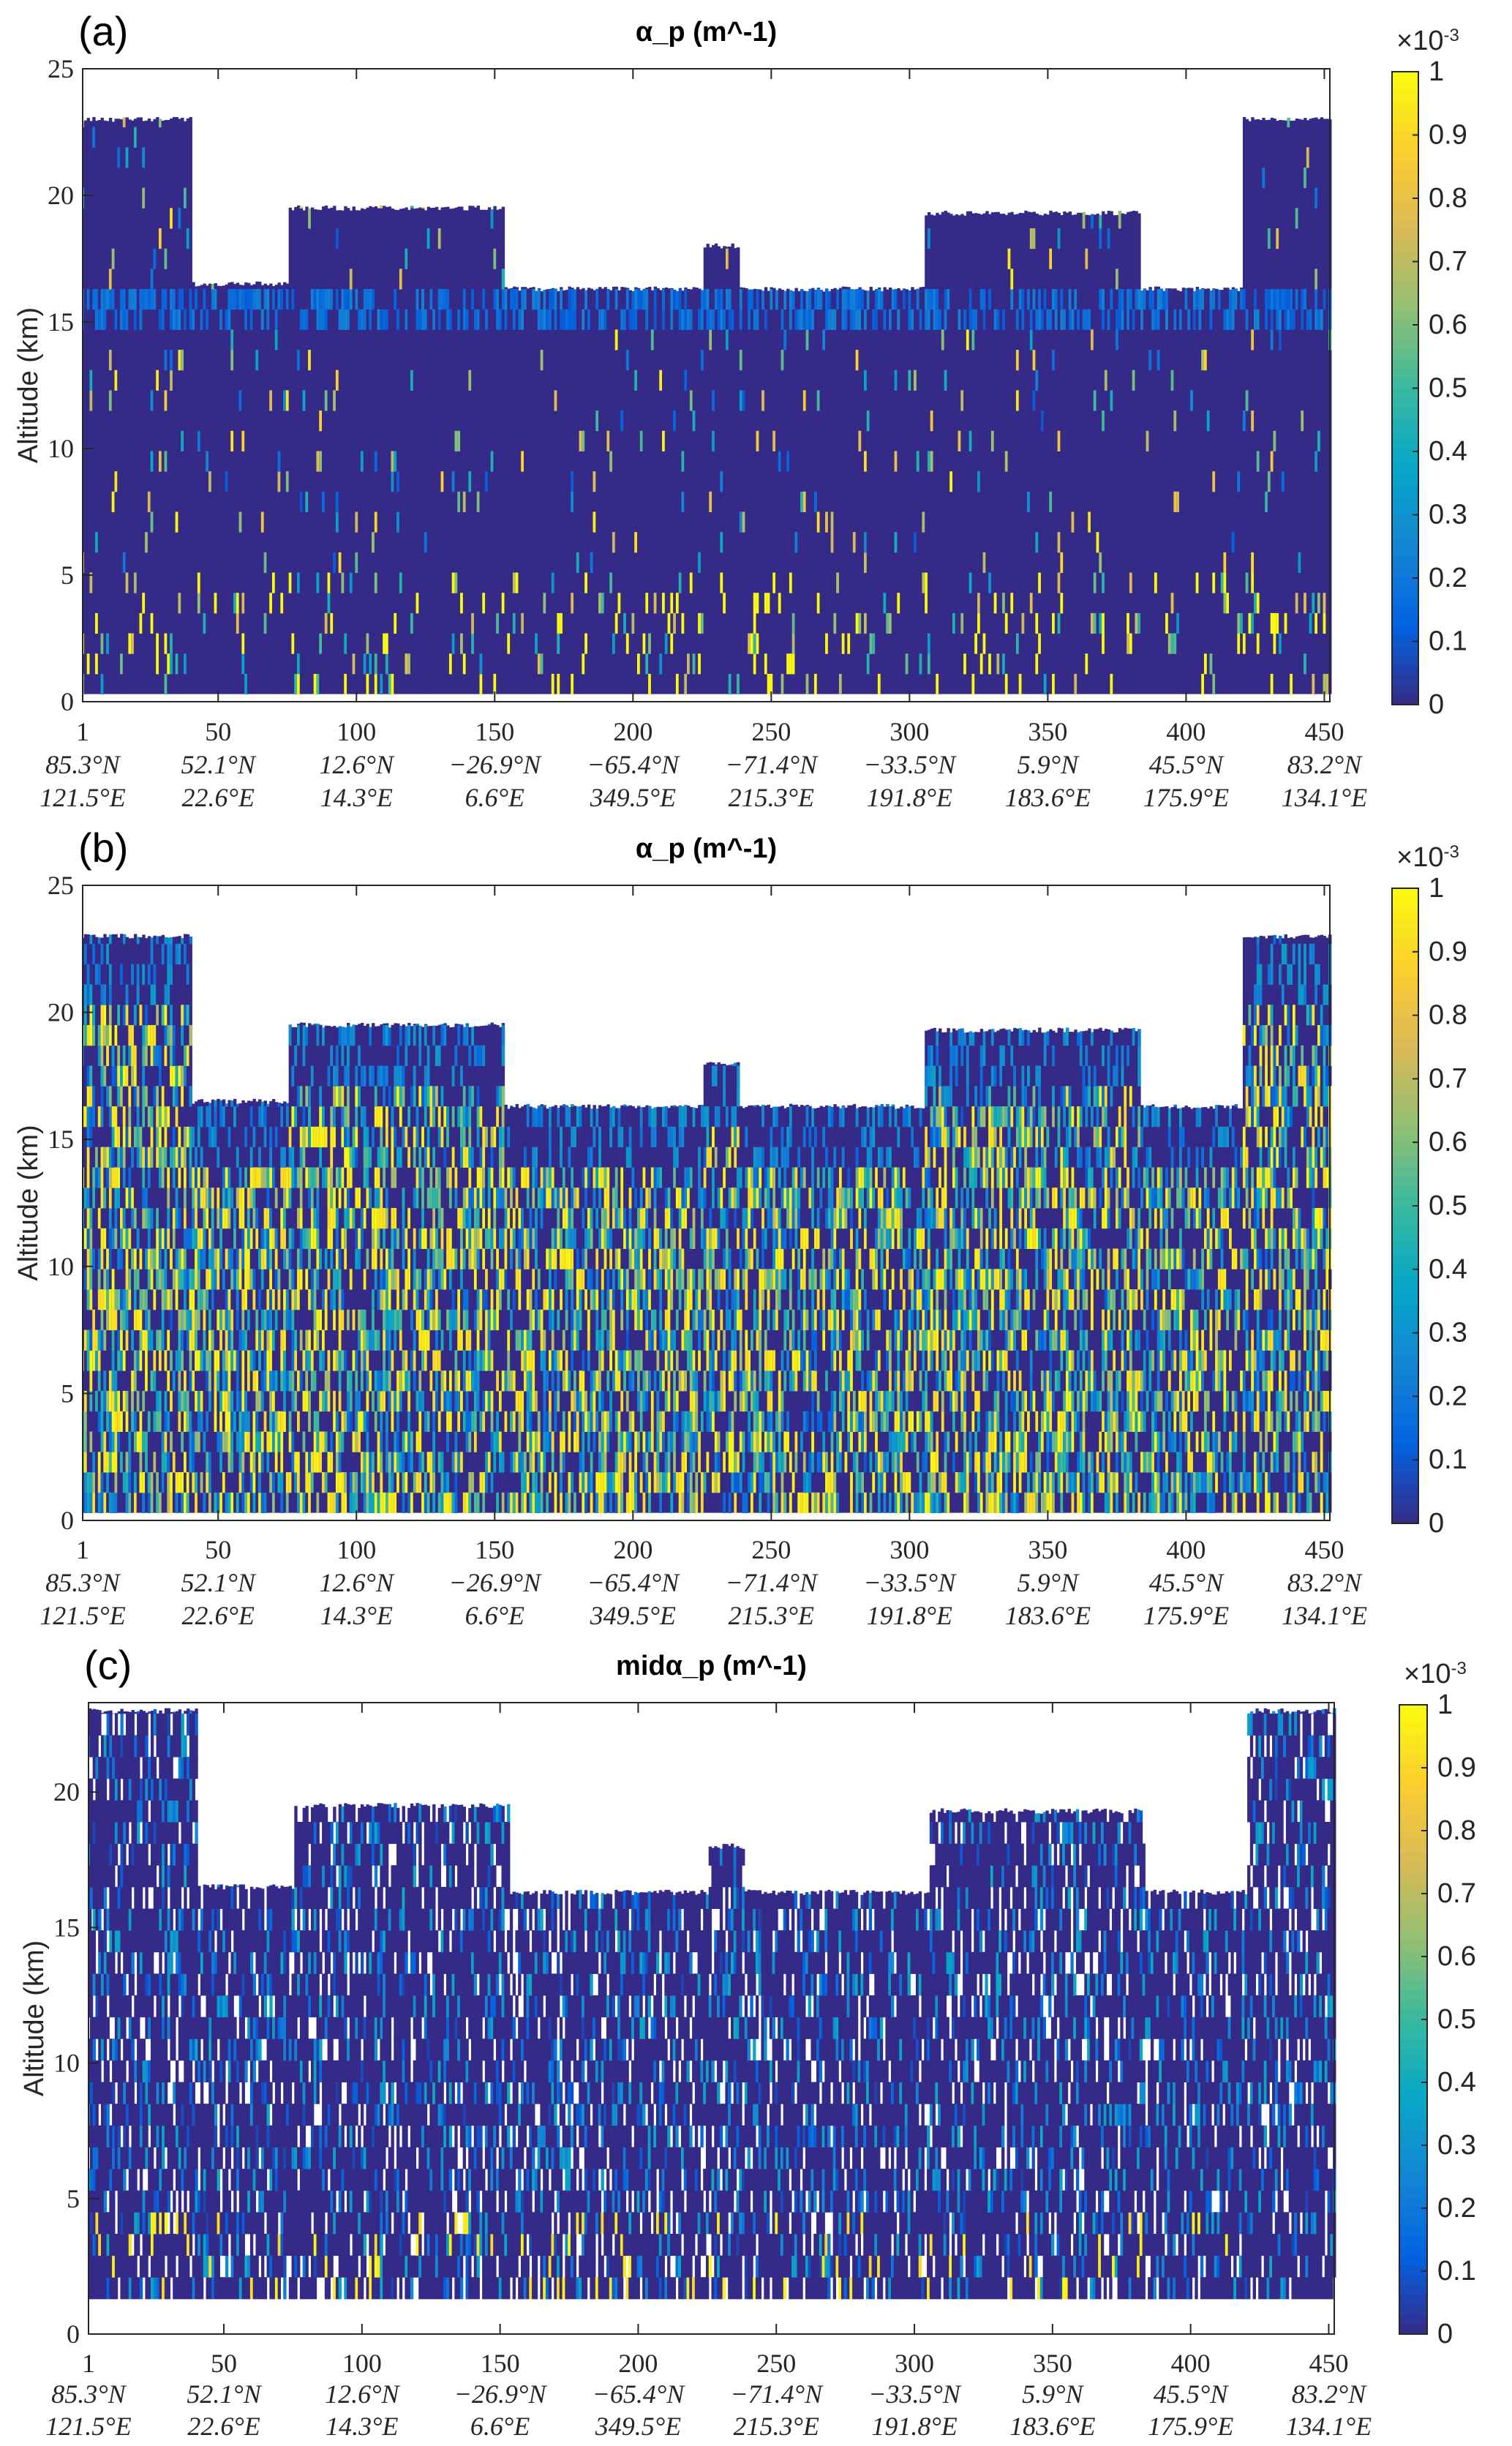 This screenshot has width=1512, height=2446. What do you see at coordinates (1448, 641) in the screenshot?
I see `colorbar-tick-label: 0.1` at bounding box center [1448, 641].